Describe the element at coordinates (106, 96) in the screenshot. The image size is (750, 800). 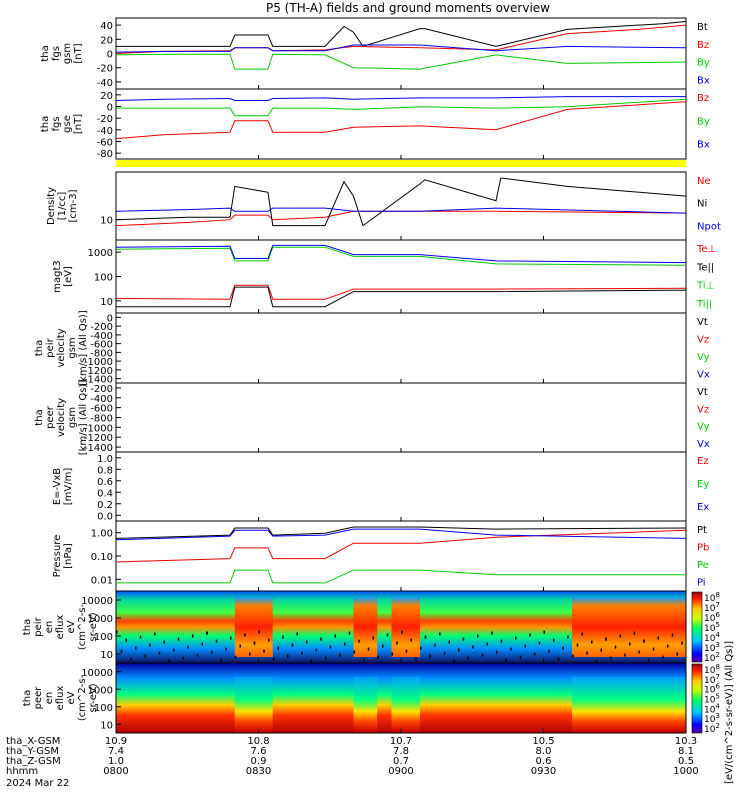
I see `y-tick-label: 20` at that location.